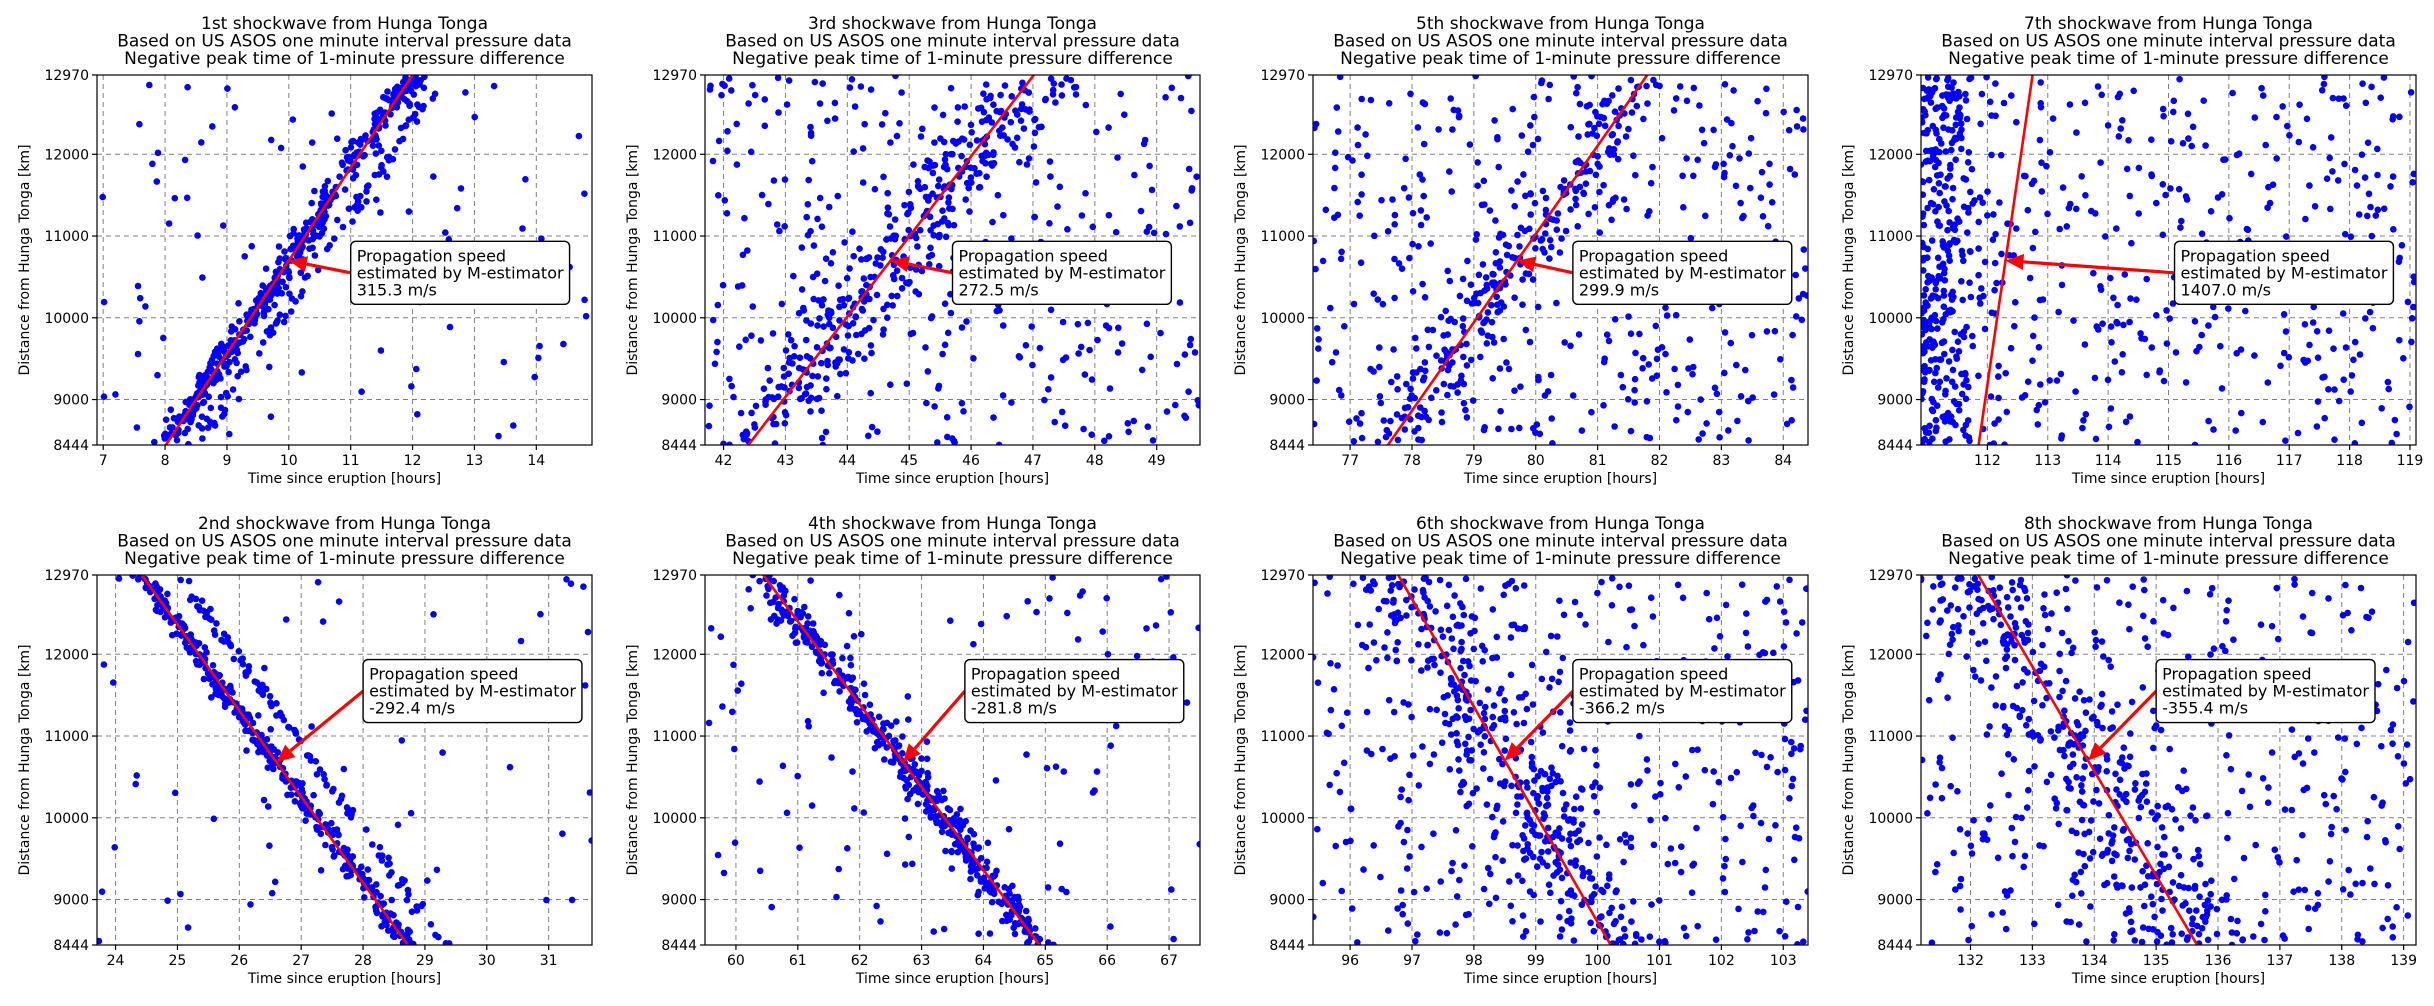  Describe the element at coordinates (2156, 961) in the screenshot. I see `x-tick-label: 135` at that location.